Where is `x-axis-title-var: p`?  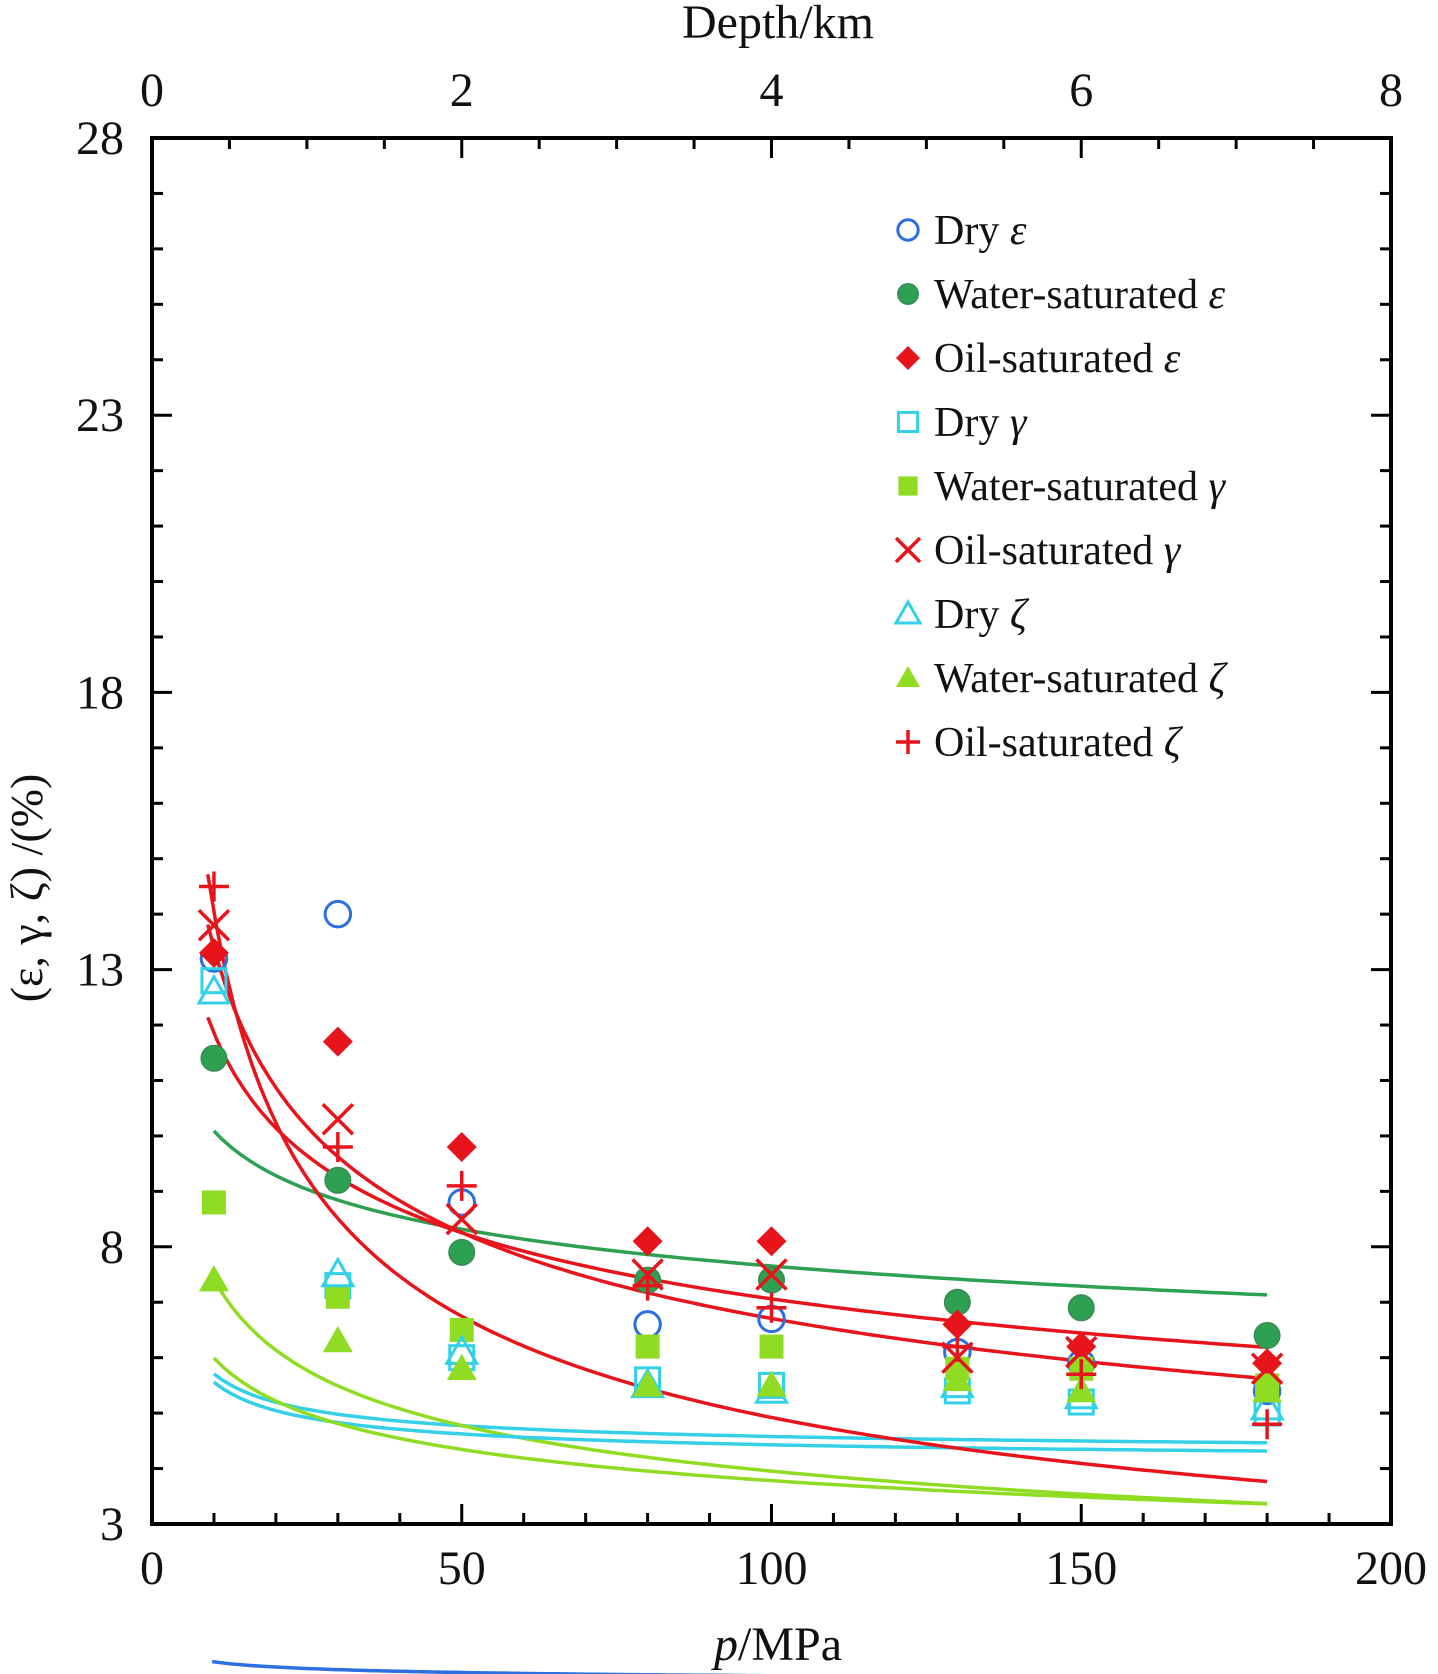 x-axis-title-var: p is located at coordinates (724, 1644).